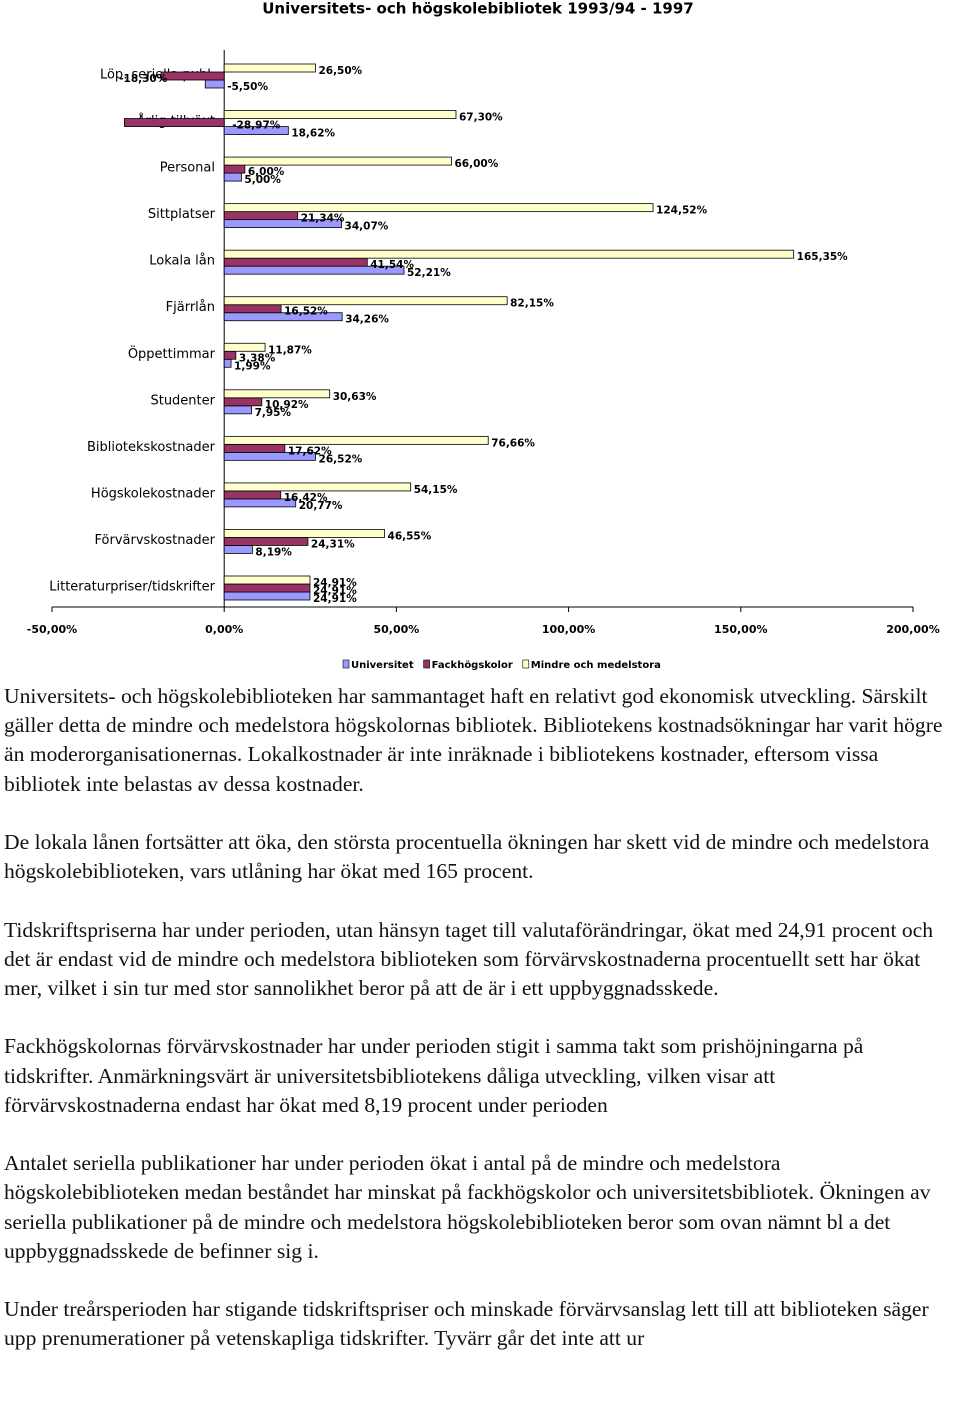 The width and height of the screenshot is (960, 1414). What do you see at coordinates (477, 164) in the screenshot?
I see `value-label: 66,00%` at bounding box center [477, 164].